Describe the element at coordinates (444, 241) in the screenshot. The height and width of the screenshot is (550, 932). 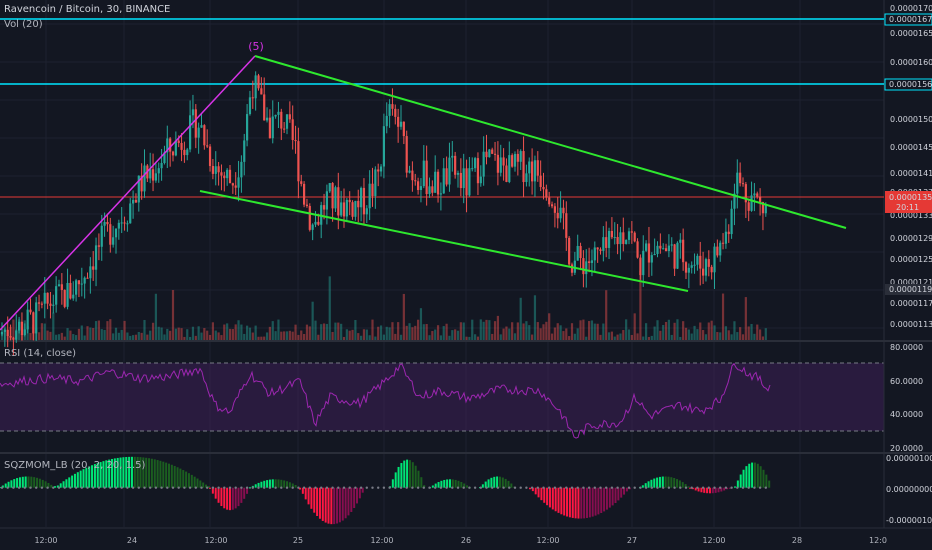
I see `lower-channel-trendline` at that location.